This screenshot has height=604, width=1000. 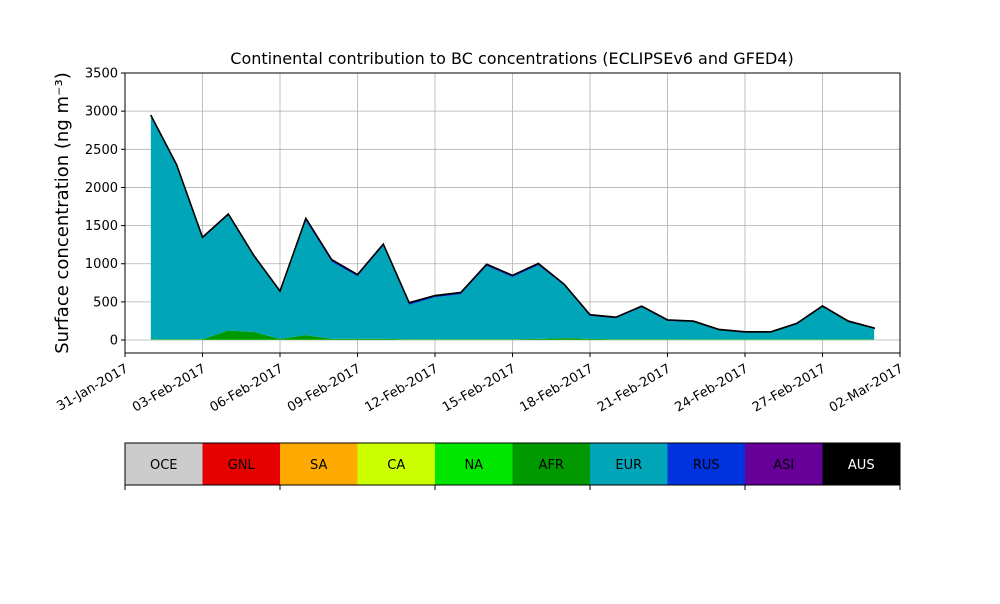 What do you see at coordinates (628, 465) in the screenshot?
I see `legend-label: EUR` at bounding box center [628, 465].